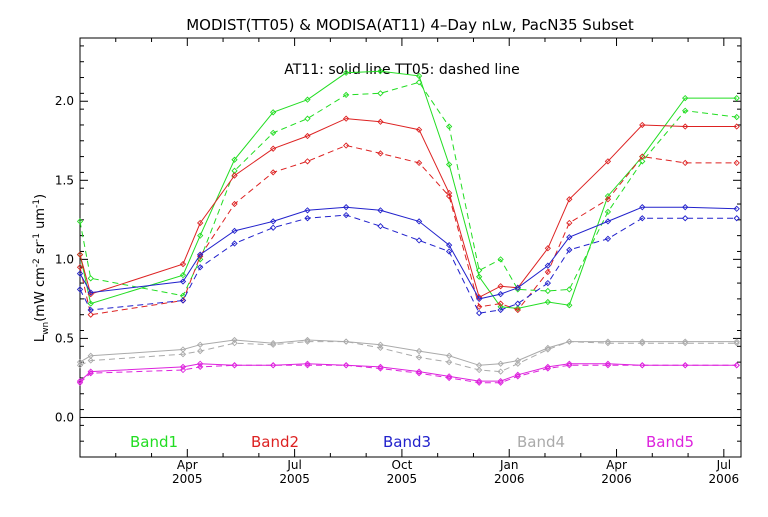  What do you see at coordinates (616, 465) in the screenshot?
I see `x-tick-label-month: Apr` at bounding box center [616, 465].